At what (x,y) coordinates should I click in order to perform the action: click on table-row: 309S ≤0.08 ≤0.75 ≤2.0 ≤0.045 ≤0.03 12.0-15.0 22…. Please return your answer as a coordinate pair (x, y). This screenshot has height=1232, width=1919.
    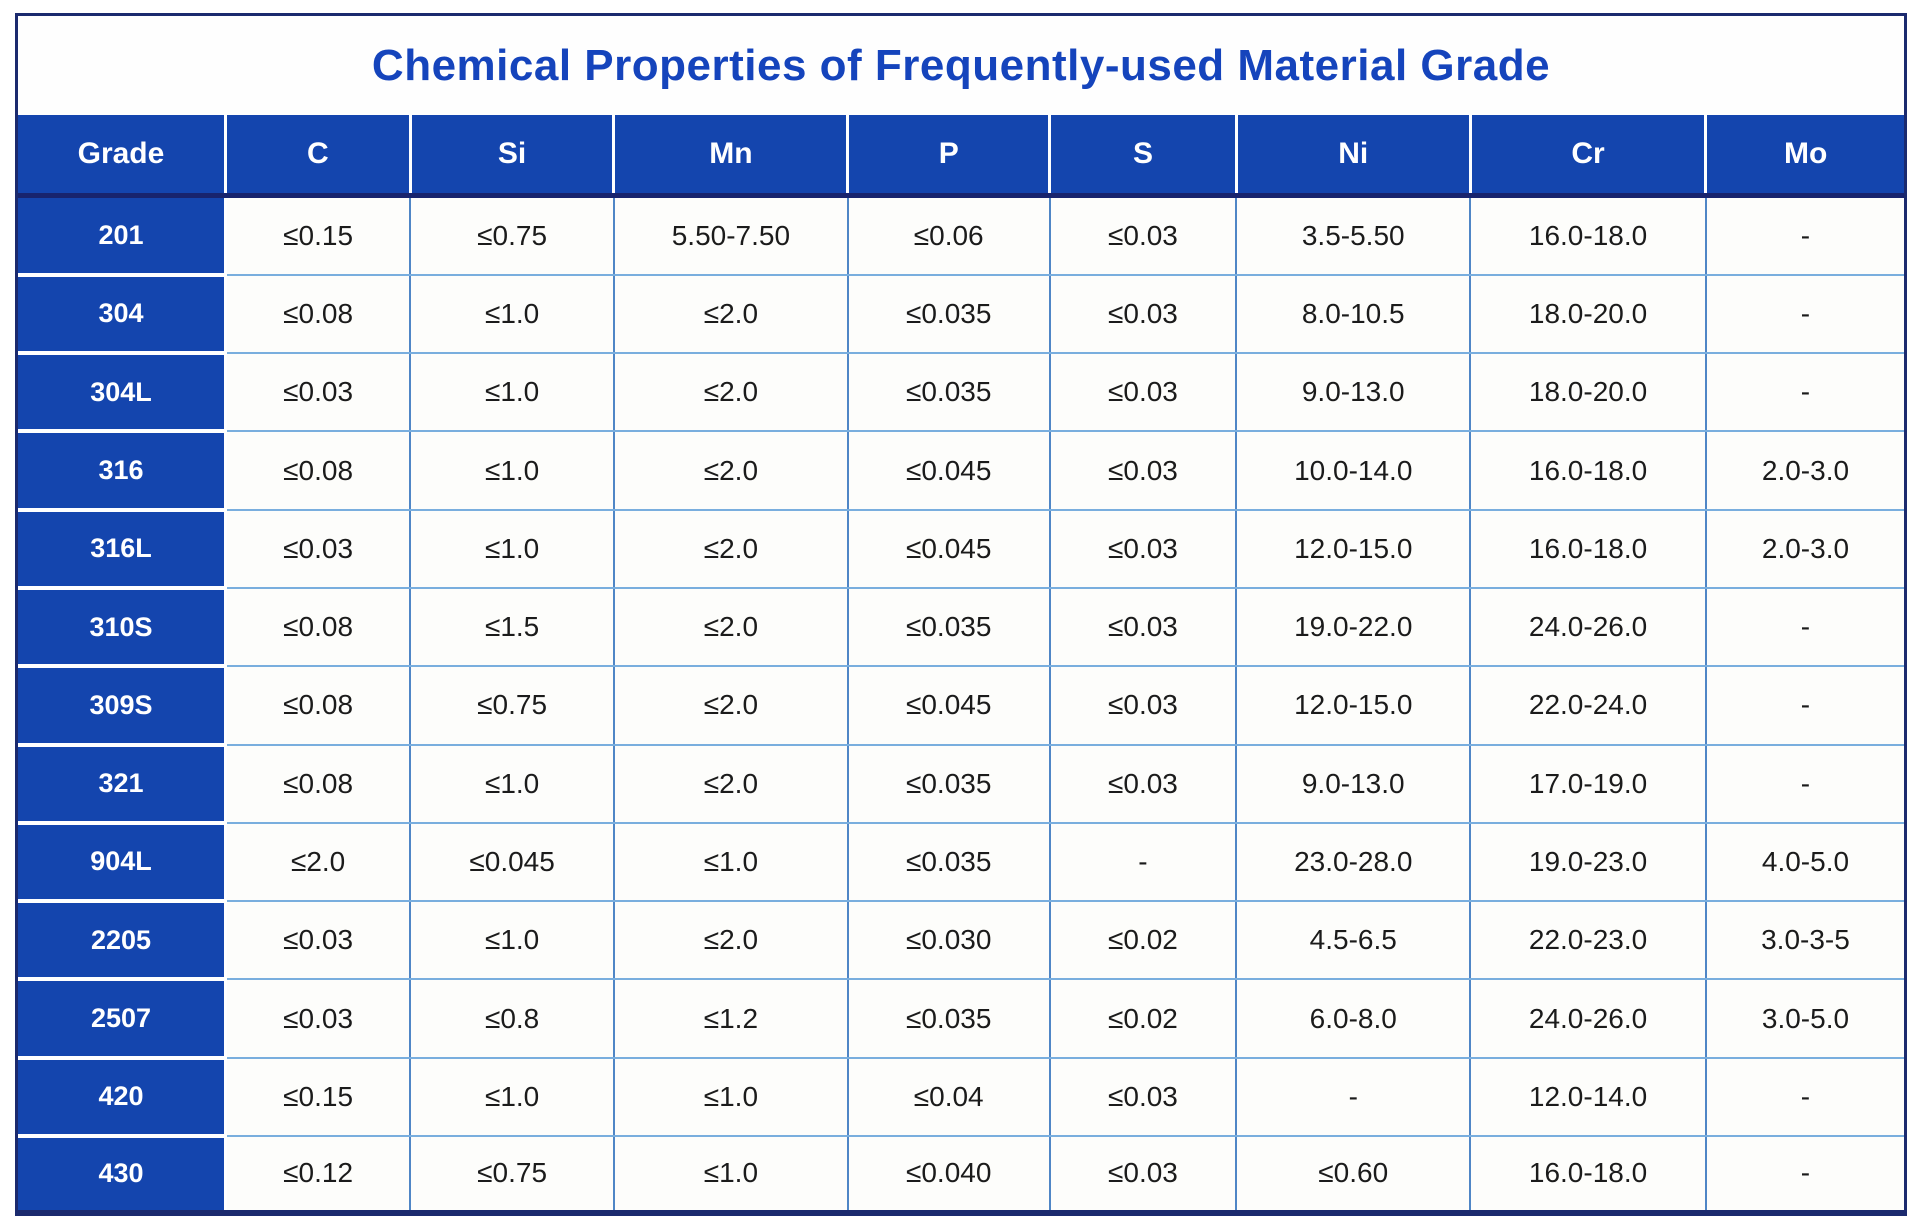
    Looking at the image, I should click on (961, 706).